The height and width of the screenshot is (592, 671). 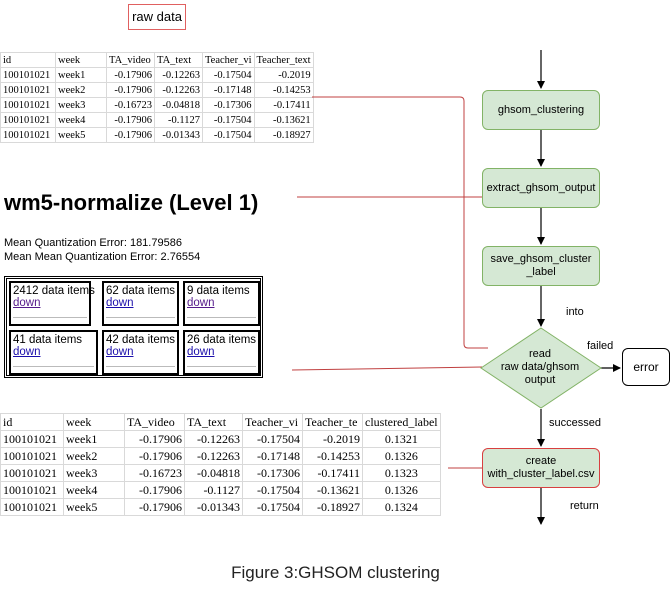 I want to click on cluster-cell: 26 data items down, so click(x=221, y=352).